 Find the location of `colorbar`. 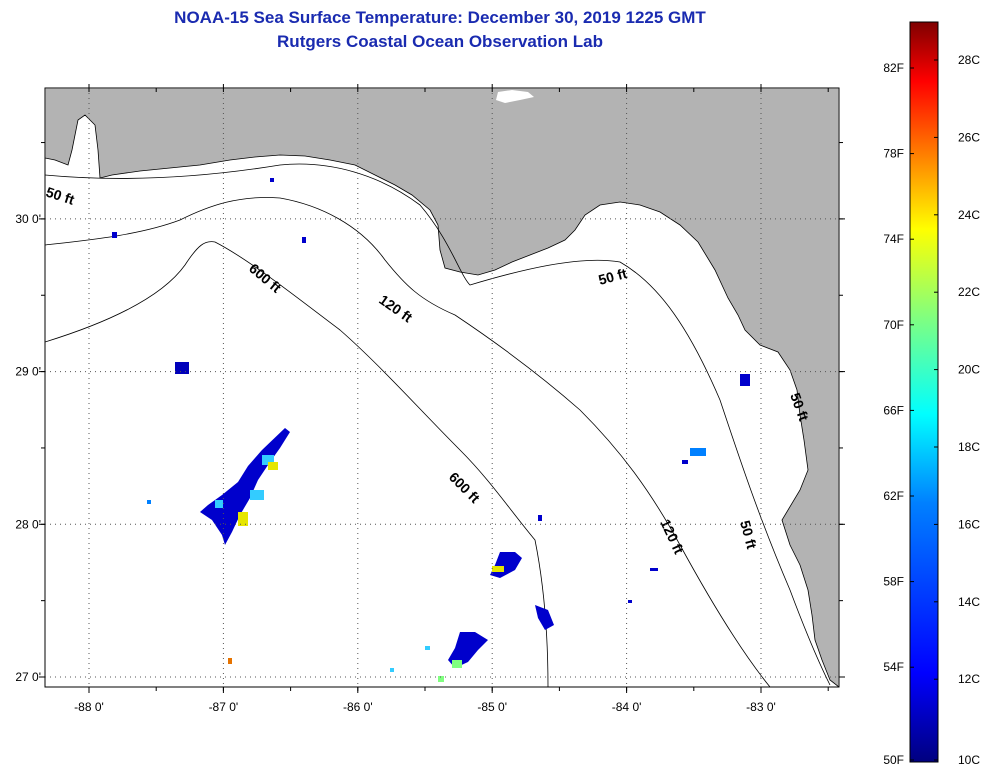

colorbar is located at coordinates (924, 392).